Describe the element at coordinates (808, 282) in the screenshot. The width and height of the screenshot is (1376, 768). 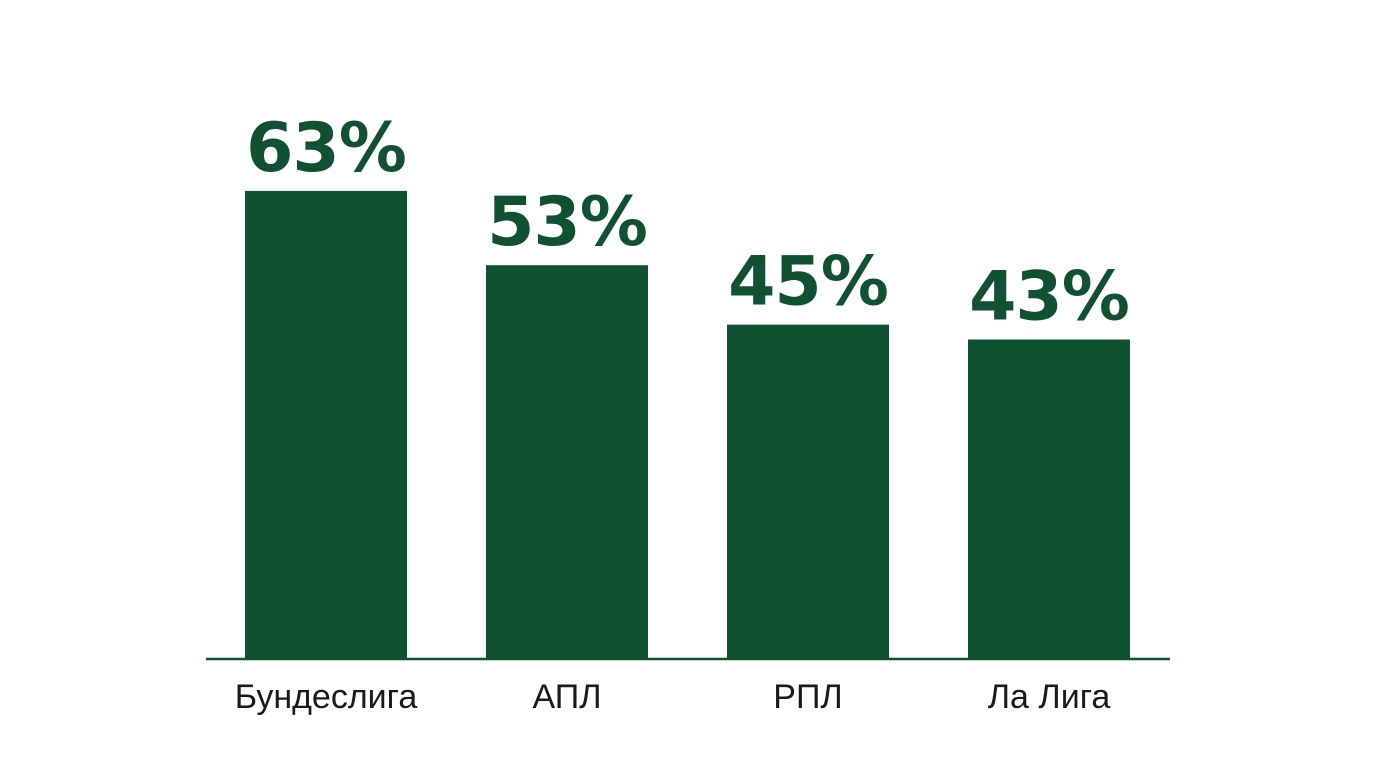
I see `value-label-3: 45%` at that location.